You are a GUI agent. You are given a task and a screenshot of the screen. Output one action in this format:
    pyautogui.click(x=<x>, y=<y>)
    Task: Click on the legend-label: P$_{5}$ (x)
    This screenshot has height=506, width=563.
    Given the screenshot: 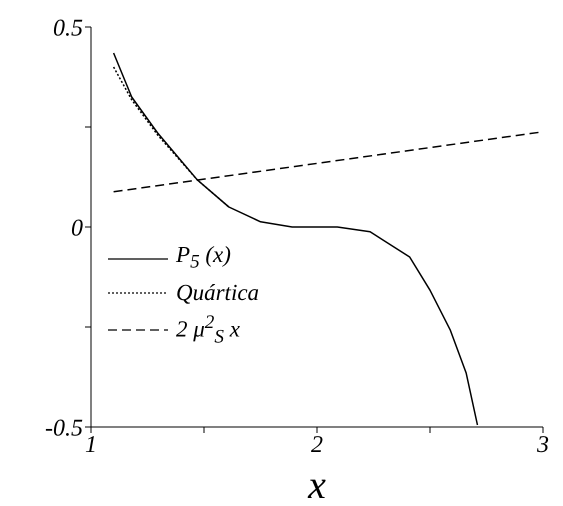 What is the action you would take?
    pyautogui.click(x=203, y=258)
    